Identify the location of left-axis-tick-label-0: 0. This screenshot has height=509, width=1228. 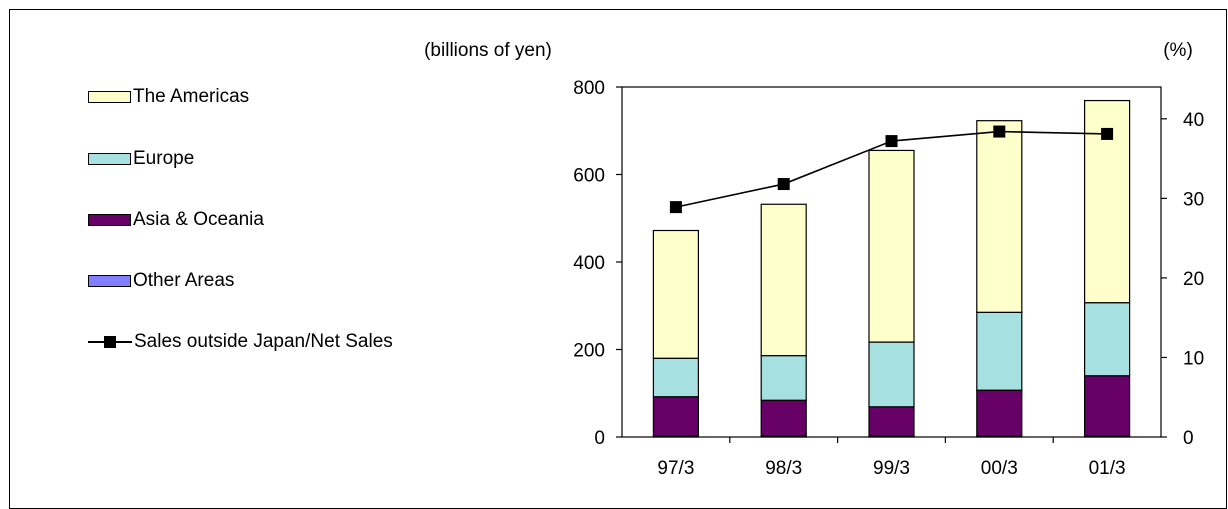
(599, 438).